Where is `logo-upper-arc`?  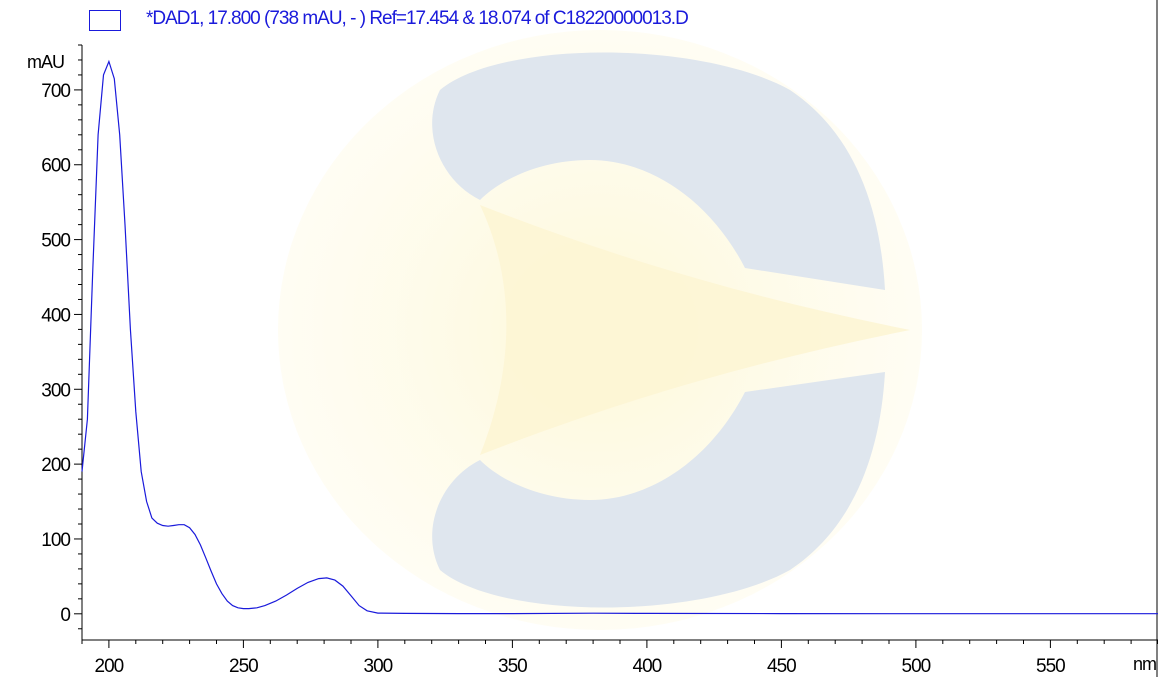
logo-upper-arc is located at coordinates (658, 171).